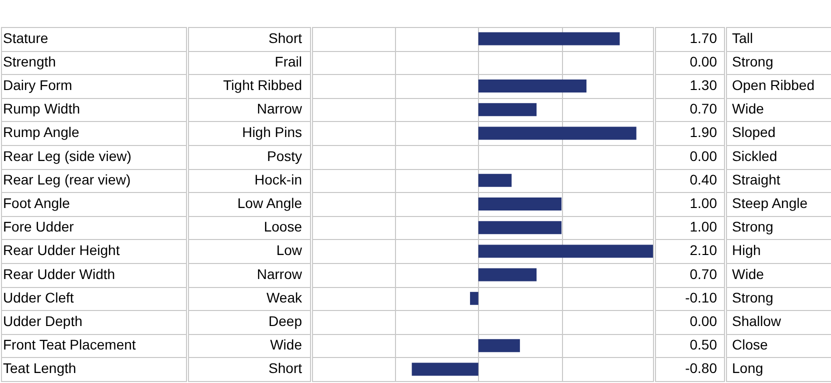 The image size is (831, 383). What do you see at coordinates (770, 203) in the screenshot?
I see `text: Steep Angle` at bounding box center [770, 203].